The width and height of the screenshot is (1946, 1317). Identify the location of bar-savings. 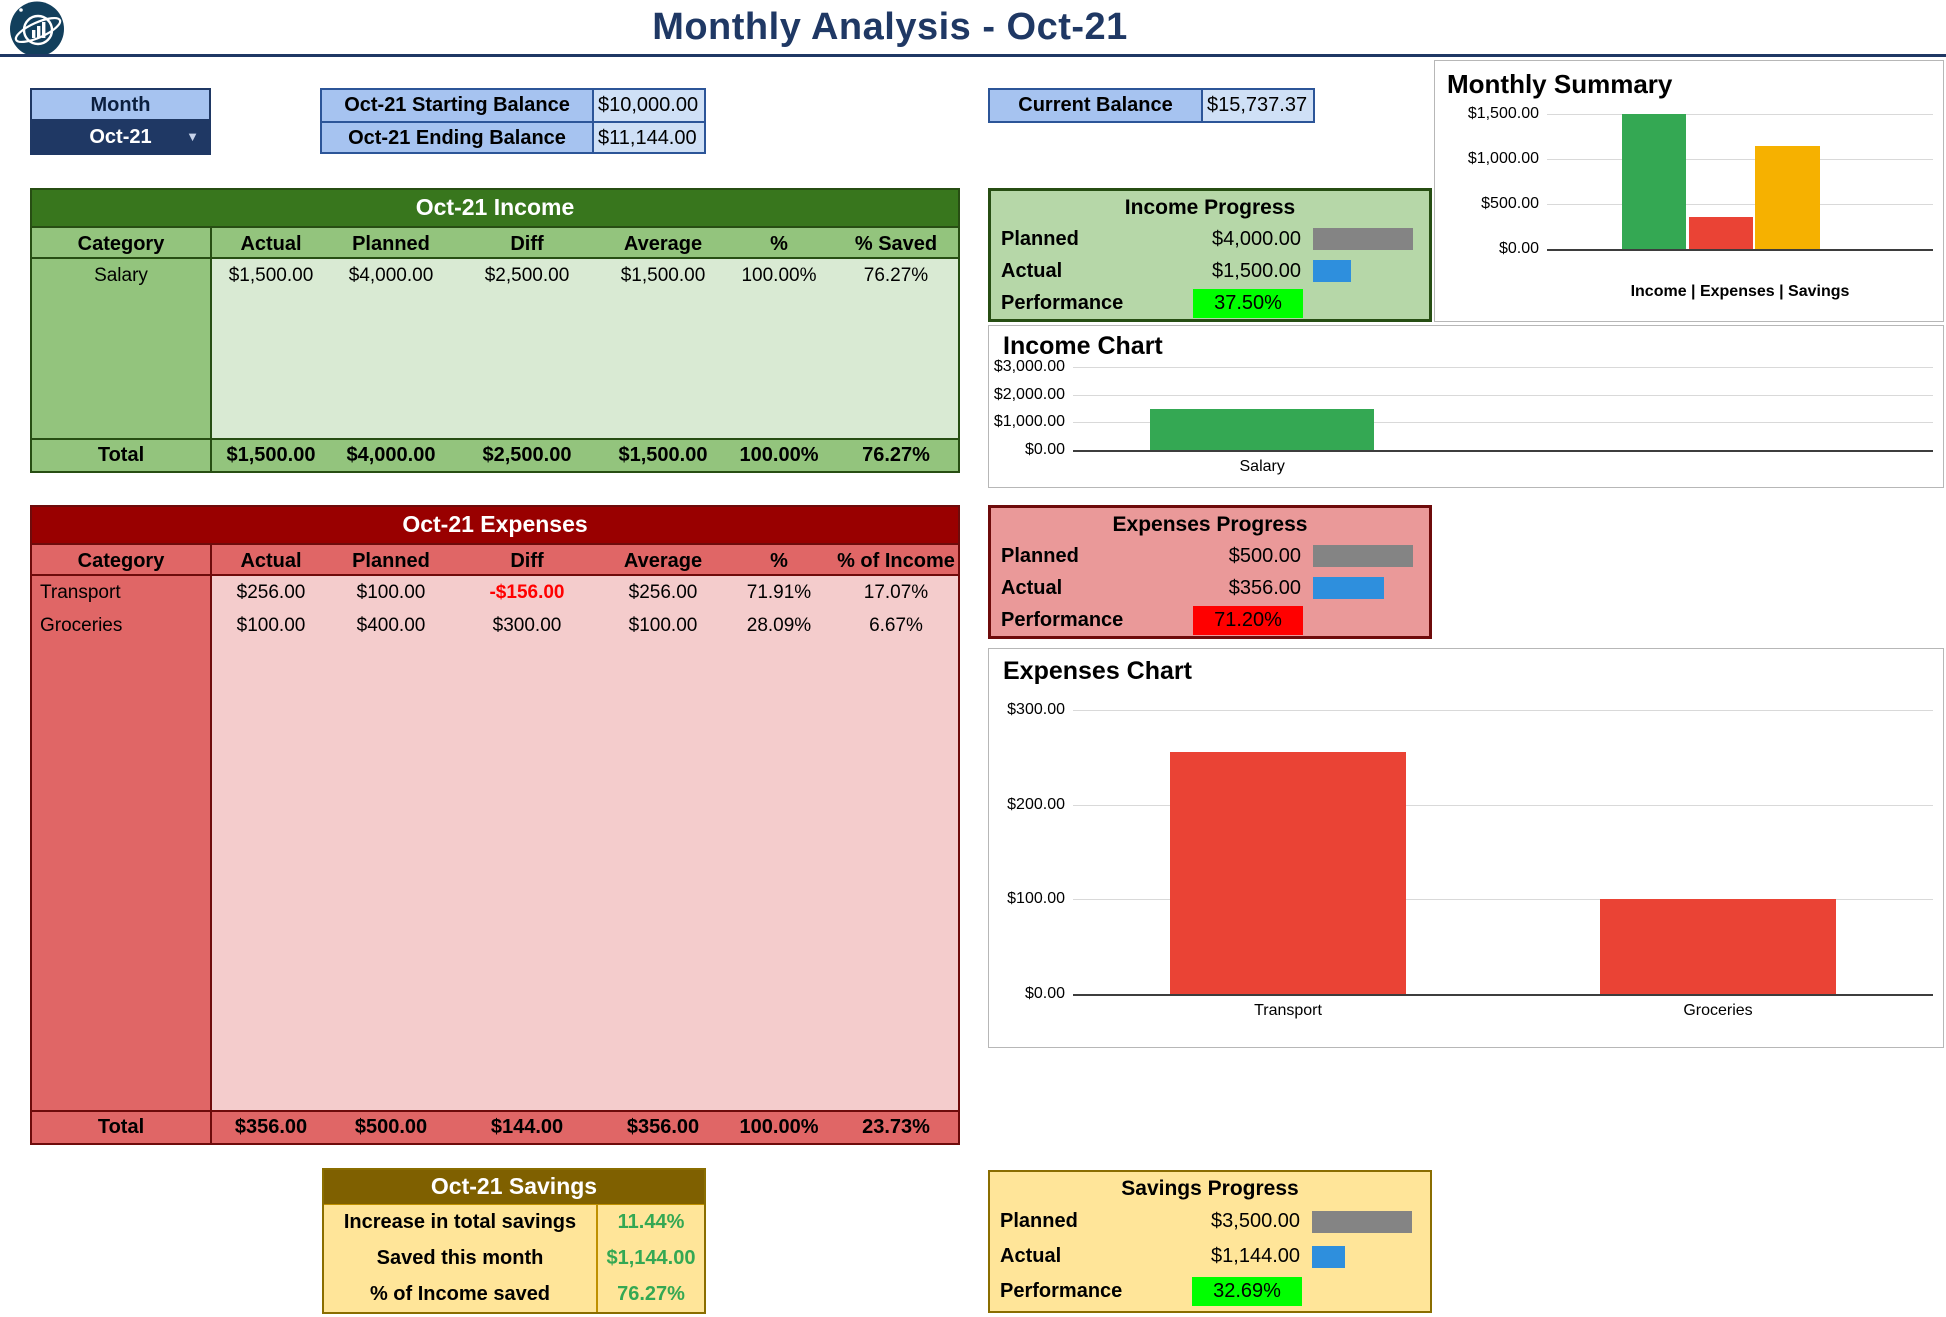
(1787, 197).